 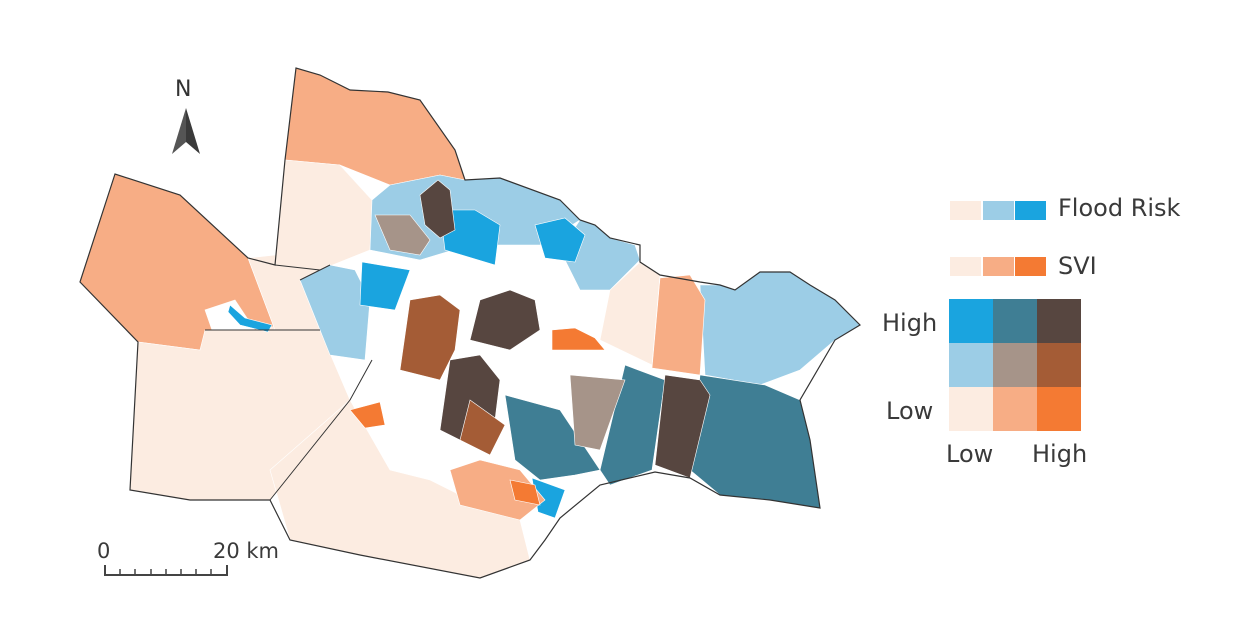 What do you see at coordinates (335, 312) in the screenshot?
I see `region-west-blue` at bounding box center [335, 312].